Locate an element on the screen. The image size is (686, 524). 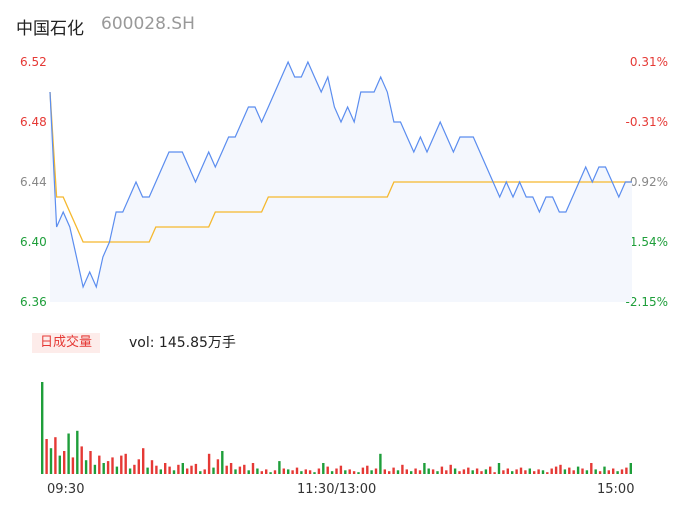
price-tick: 6.40 is located at coordinates (33, 242).